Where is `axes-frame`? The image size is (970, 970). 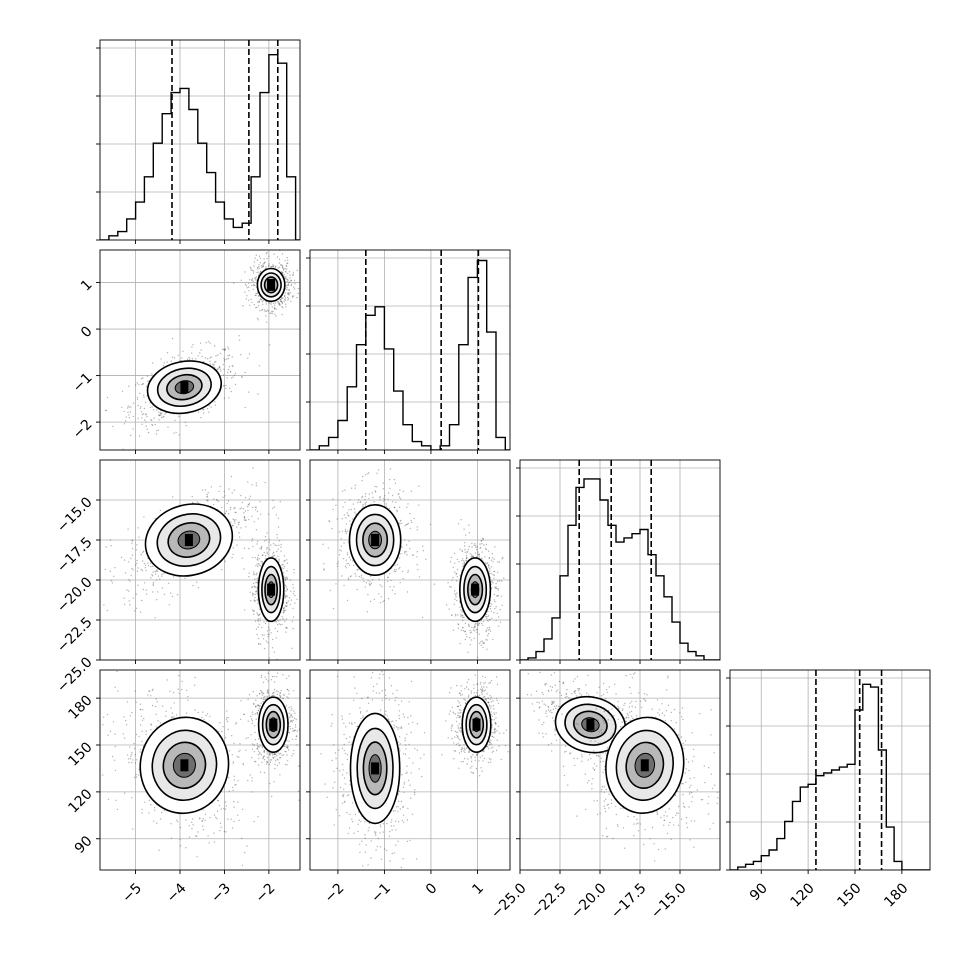
axes-frame is located at coordinates (410, 560).